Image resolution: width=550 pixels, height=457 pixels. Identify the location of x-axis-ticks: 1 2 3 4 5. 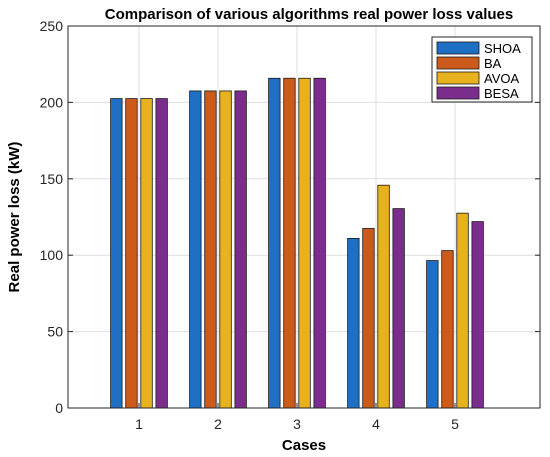
(297, 417).